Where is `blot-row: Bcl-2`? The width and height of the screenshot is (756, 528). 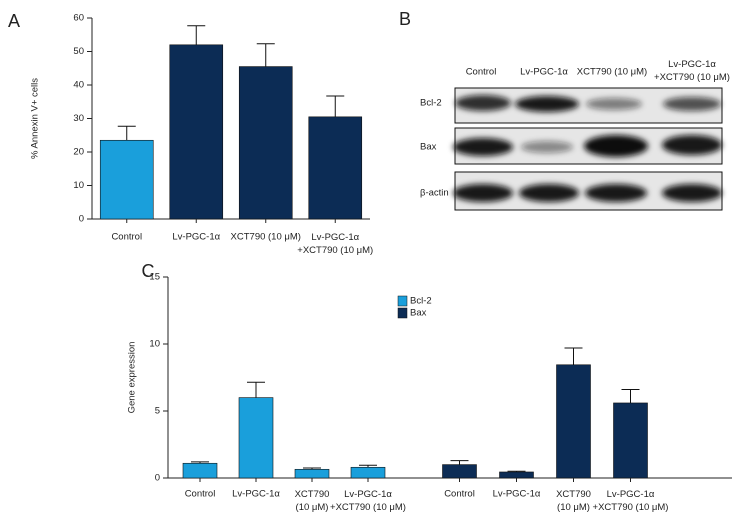
blot-row: Bcl-2 is located at coordinates (431, 103).